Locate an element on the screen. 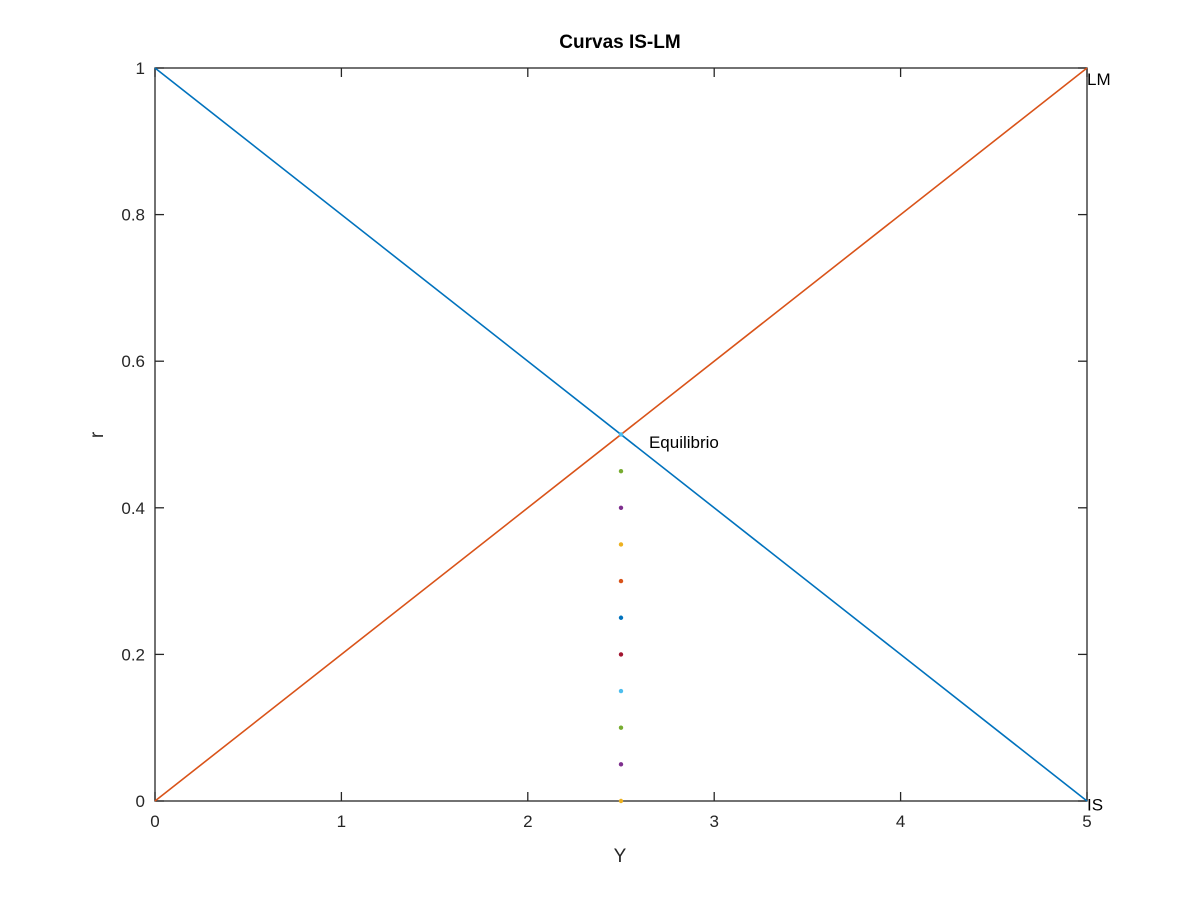 Image resolution: width=1200 pixels, height=905 pixels. x-tick-label: 1 is located at coordinates (341, 821).